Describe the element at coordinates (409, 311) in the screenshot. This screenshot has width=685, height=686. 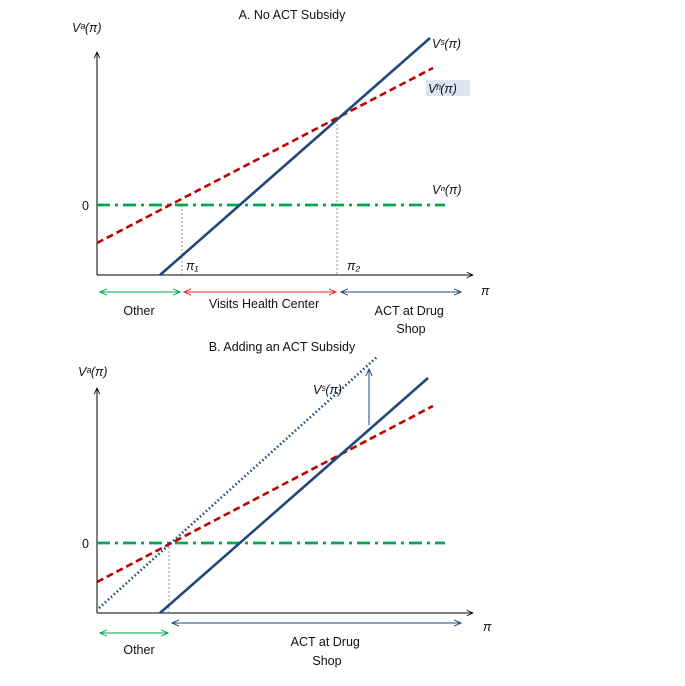
I see `panel-a-drug-shop-region-label-line1: ACT at Drug` at that location.